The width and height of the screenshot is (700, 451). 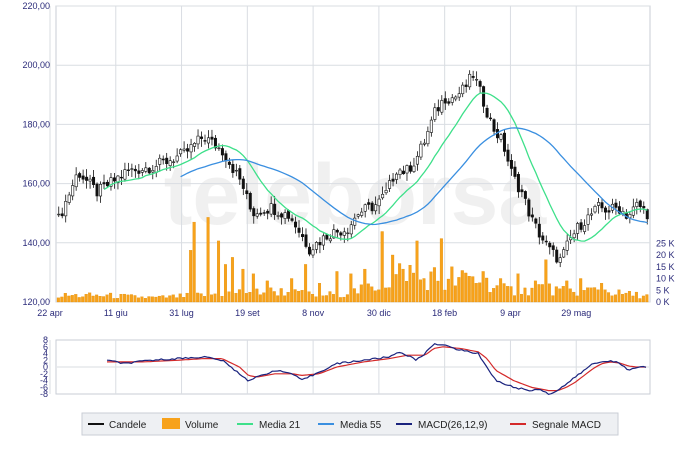 I want to click on legend-item-ma21: Media 21, so click(x=269, y=425).